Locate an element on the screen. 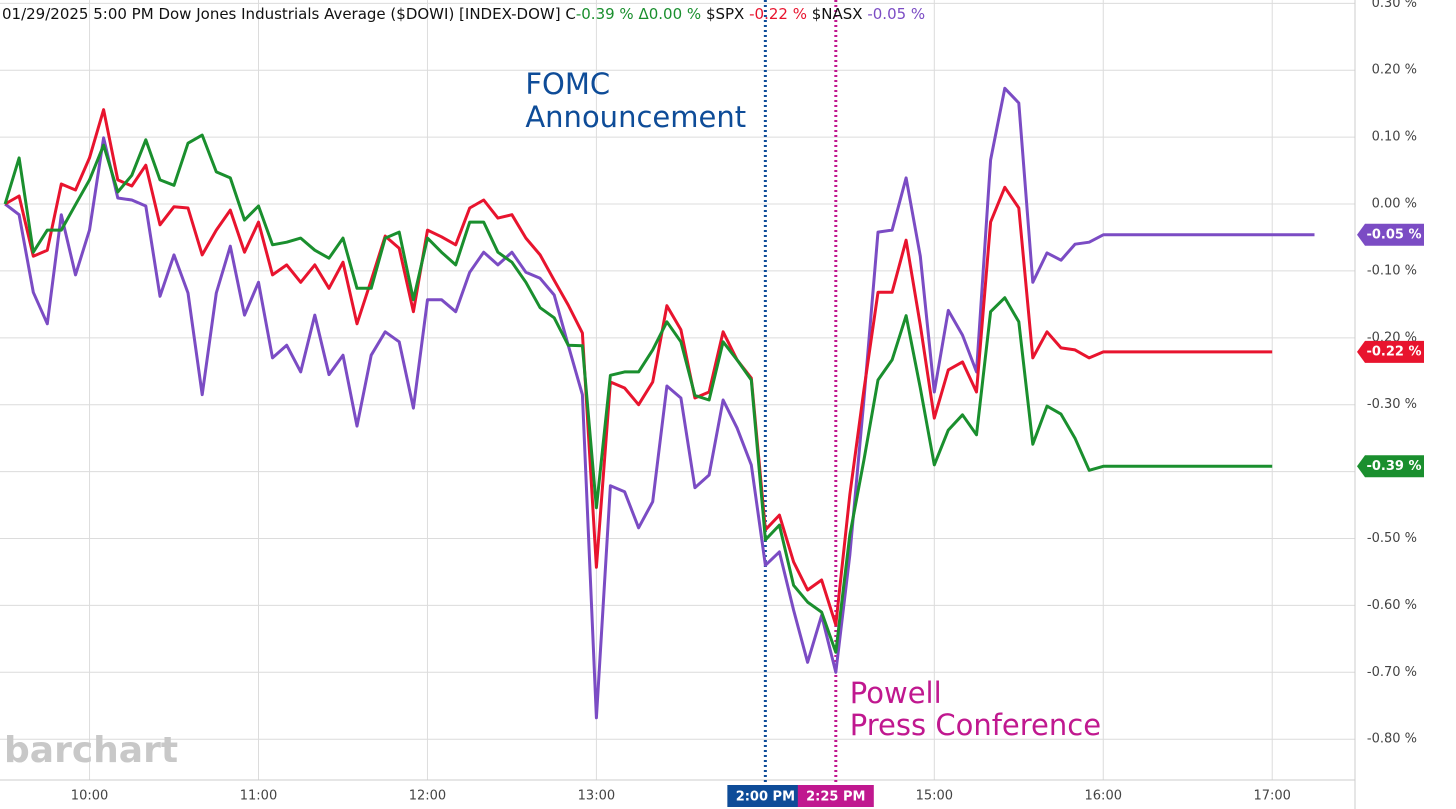 This screenshot has width=1456, height=809. event-annotation: Press Conference is located at coordinates (975, 725).